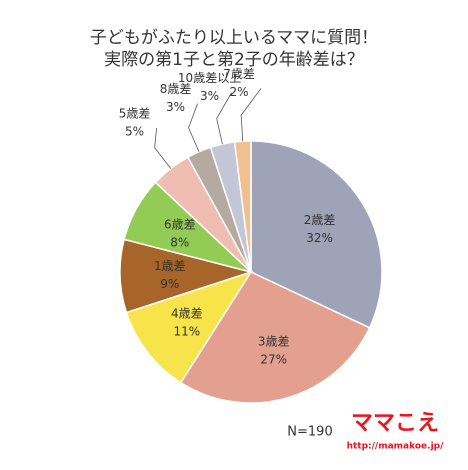  Describe the element at coordinates (239, 74) in the screenshot. I see `slice-label: 7歳差` at that location.